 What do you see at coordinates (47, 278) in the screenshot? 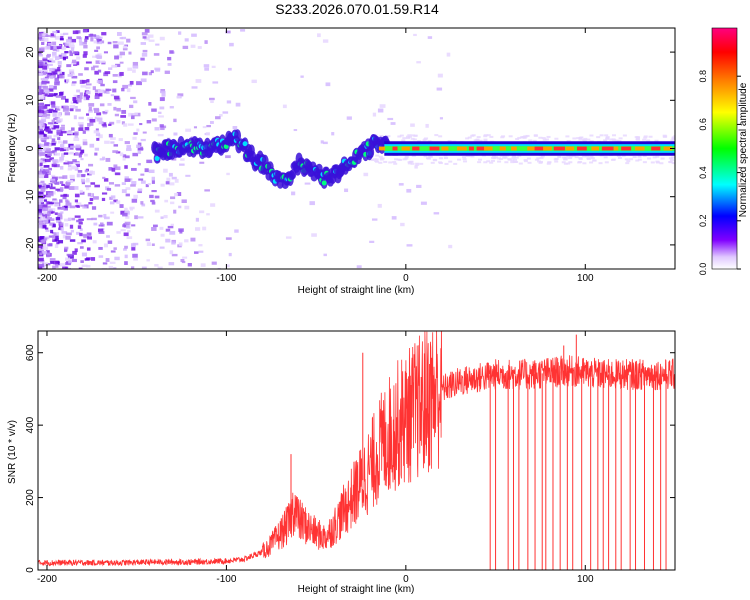
I see `x-tick-label: -200` at bounding box center [47, 278].